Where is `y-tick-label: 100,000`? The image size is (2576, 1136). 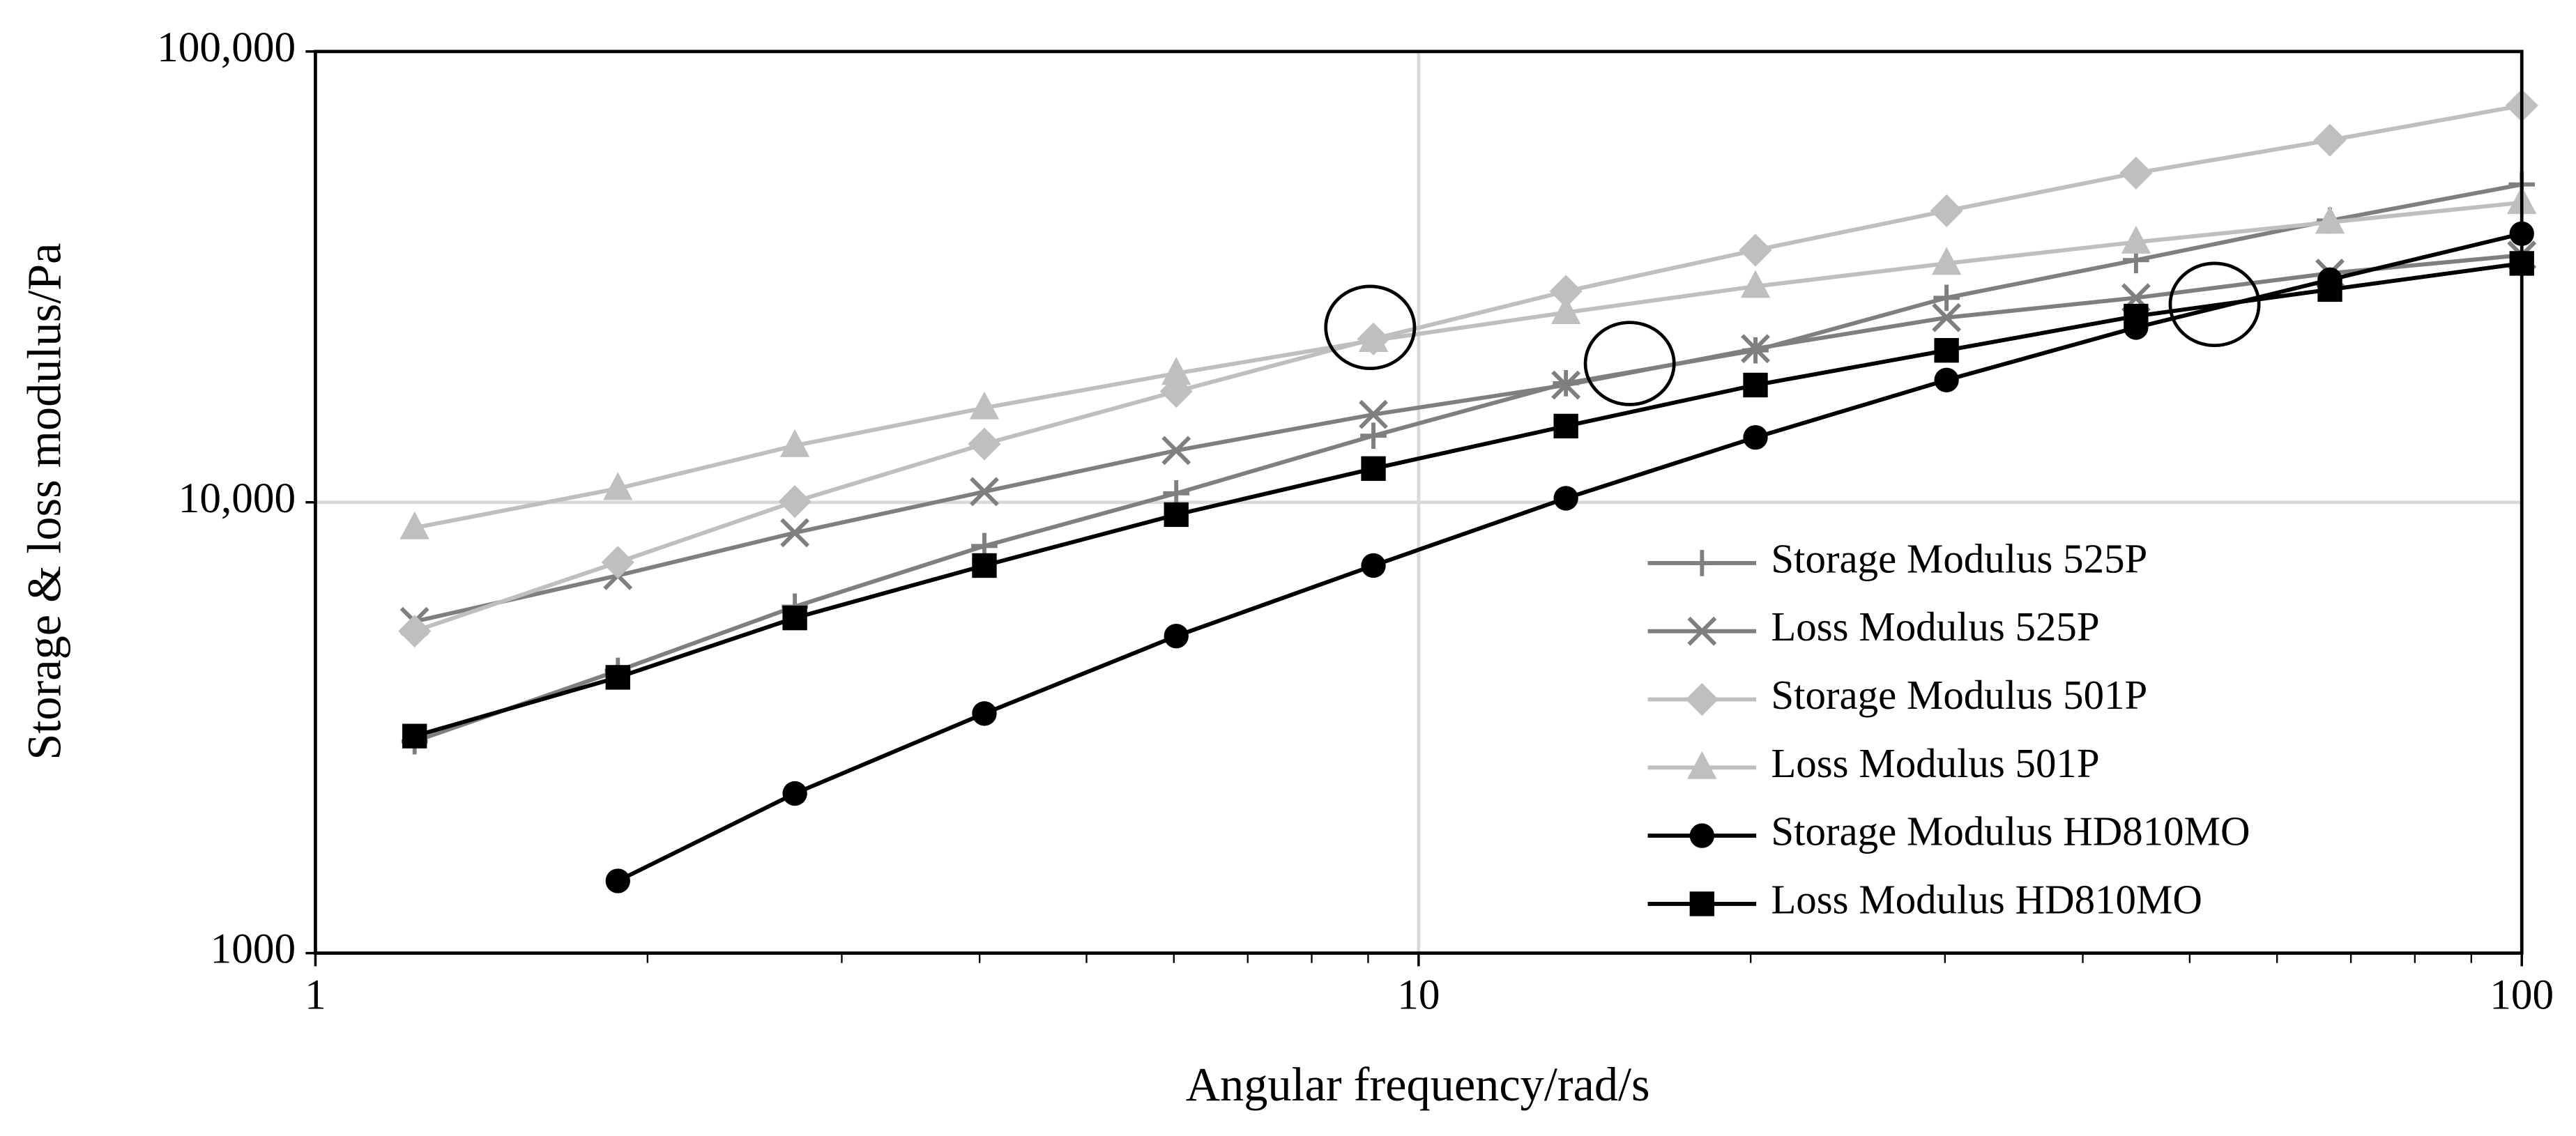 y-tick-label: 100,000 is located at coordinates (227, 47).